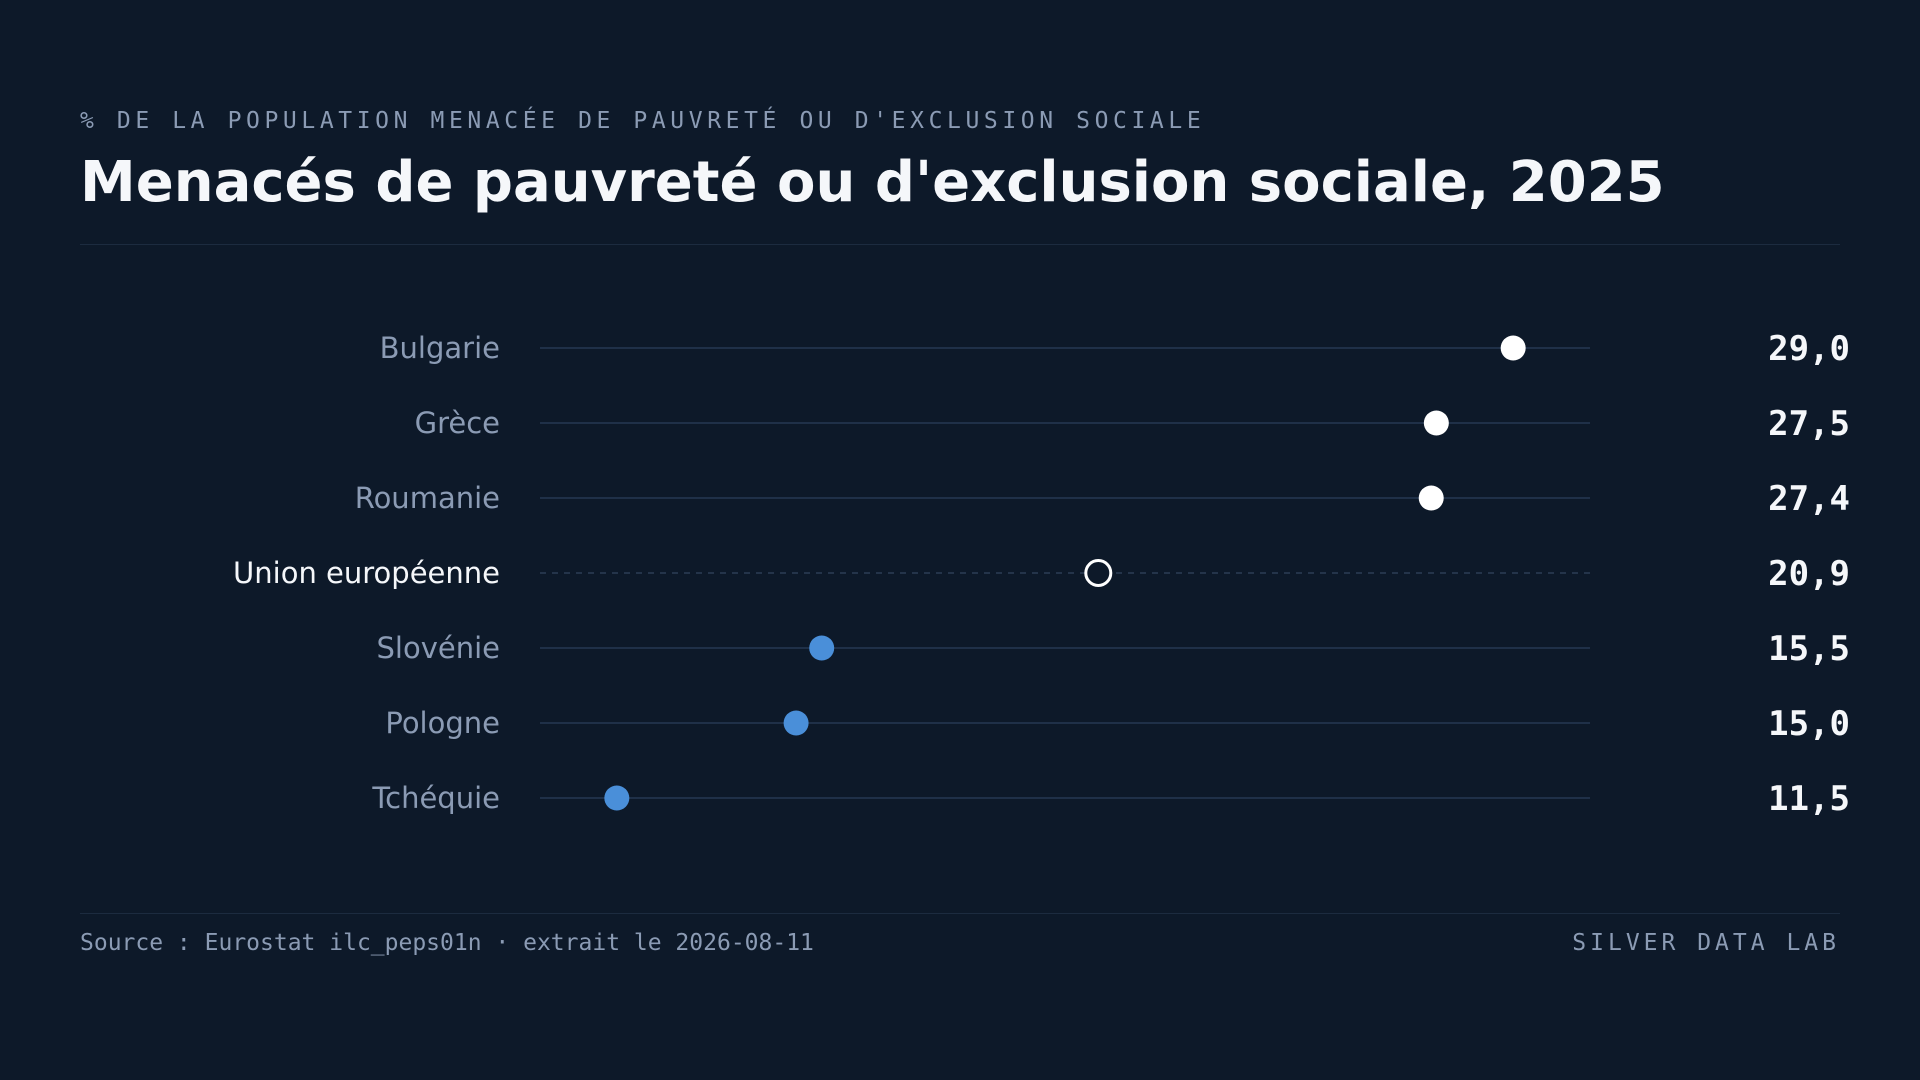 The image size is (1920, 1080). What do you see at coordinates (960, 244) in the screenshot?
I see `header-divider` at bounding box center [960, 244].